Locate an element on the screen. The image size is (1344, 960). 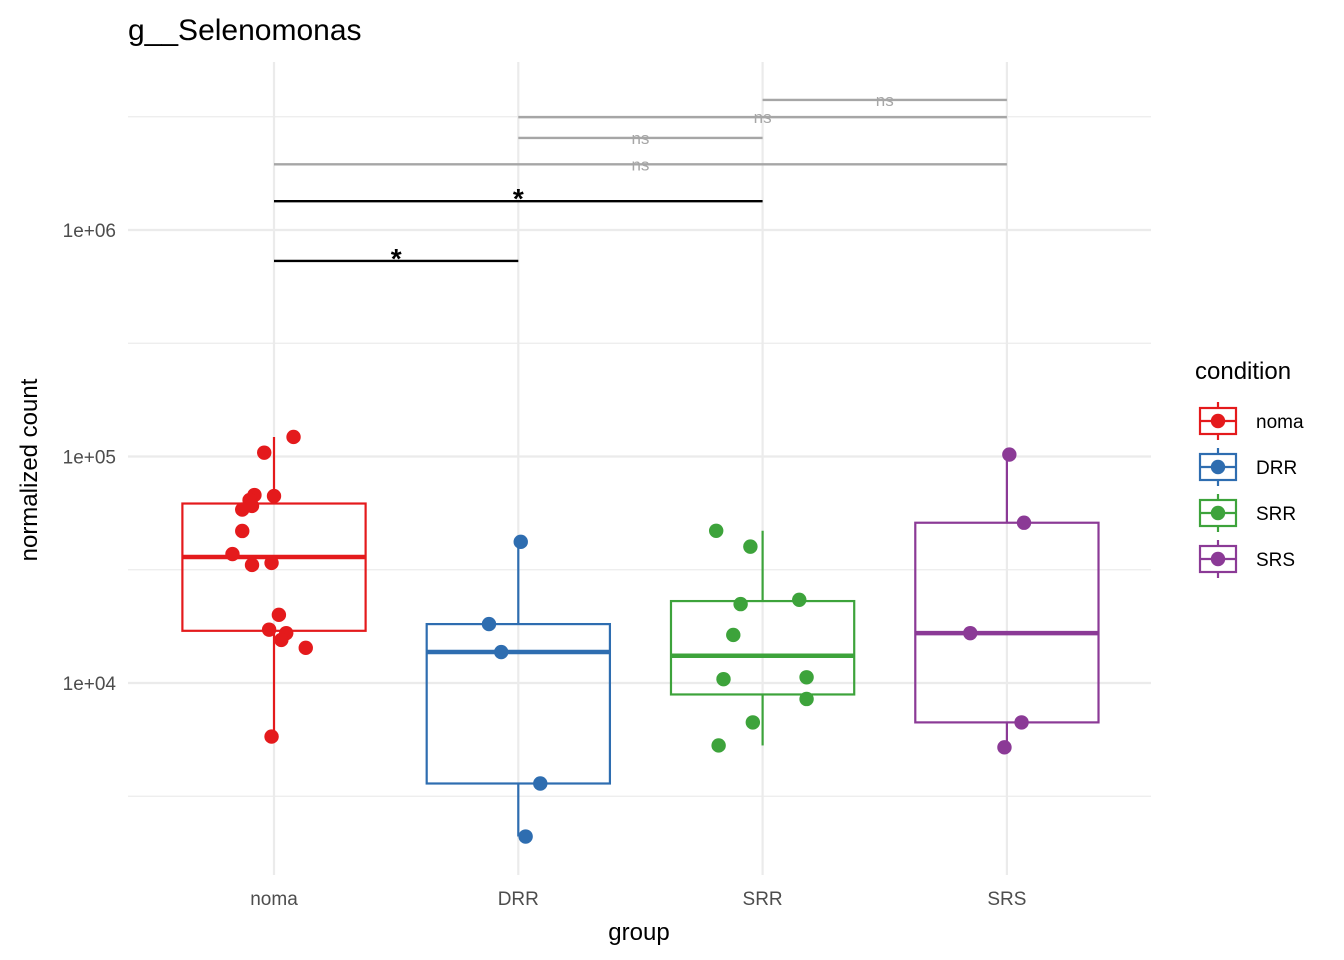
legend-item-noma: noma is located at coordinates (1251, 421).